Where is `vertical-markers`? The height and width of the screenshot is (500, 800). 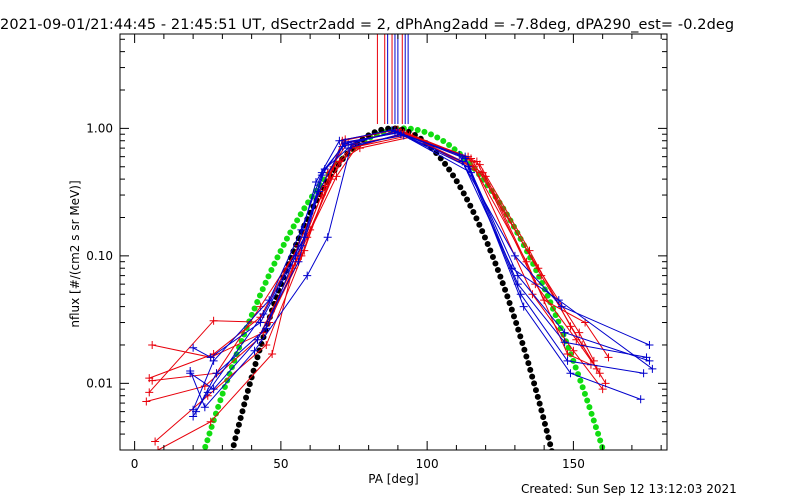 vertical-markers is located at coordinates (392, 79).